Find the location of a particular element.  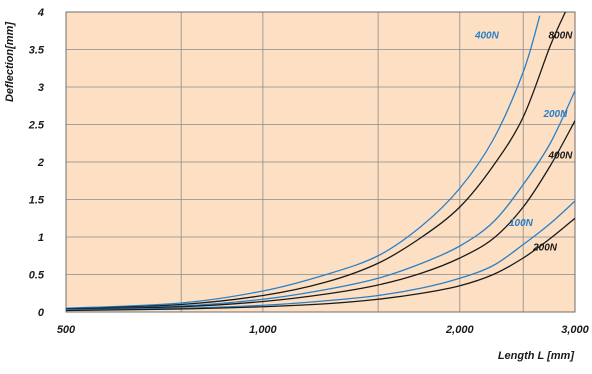

y-tick-label-7: 3.5 is located at coordinates (37, 51).